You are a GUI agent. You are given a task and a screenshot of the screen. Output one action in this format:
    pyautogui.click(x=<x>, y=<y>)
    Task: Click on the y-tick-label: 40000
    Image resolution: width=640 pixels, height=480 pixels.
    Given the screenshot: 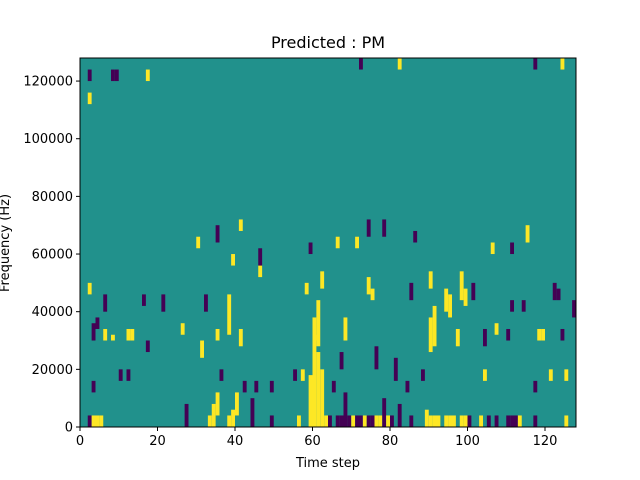 What is the action you would take?
    pyautogui.click(x=52, y=312)
    